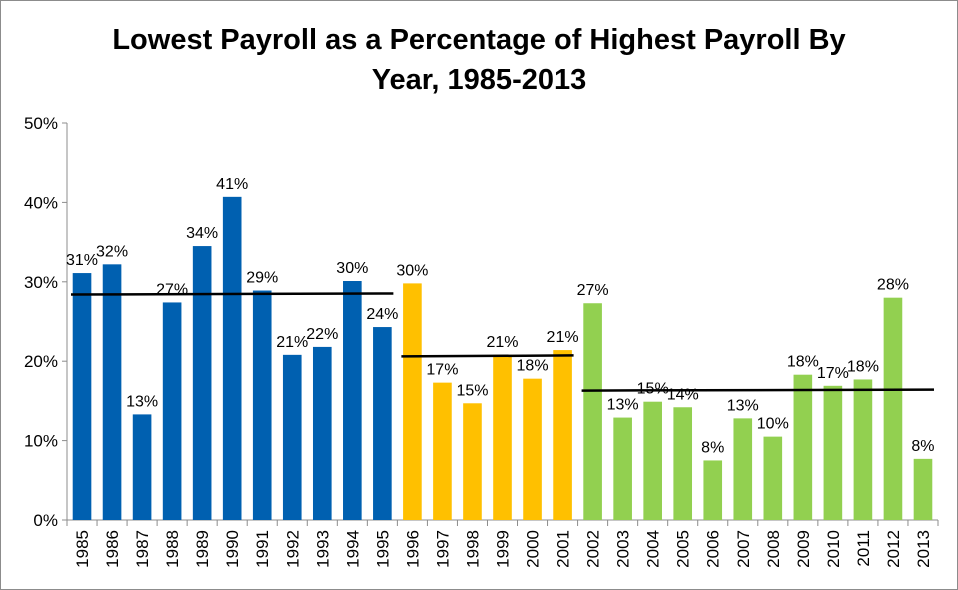 This screenshot has height=590, width=958. Describe the element at coordinates (653, 549) in the screenshot. I see `x-tick-label: 2004` at that location.